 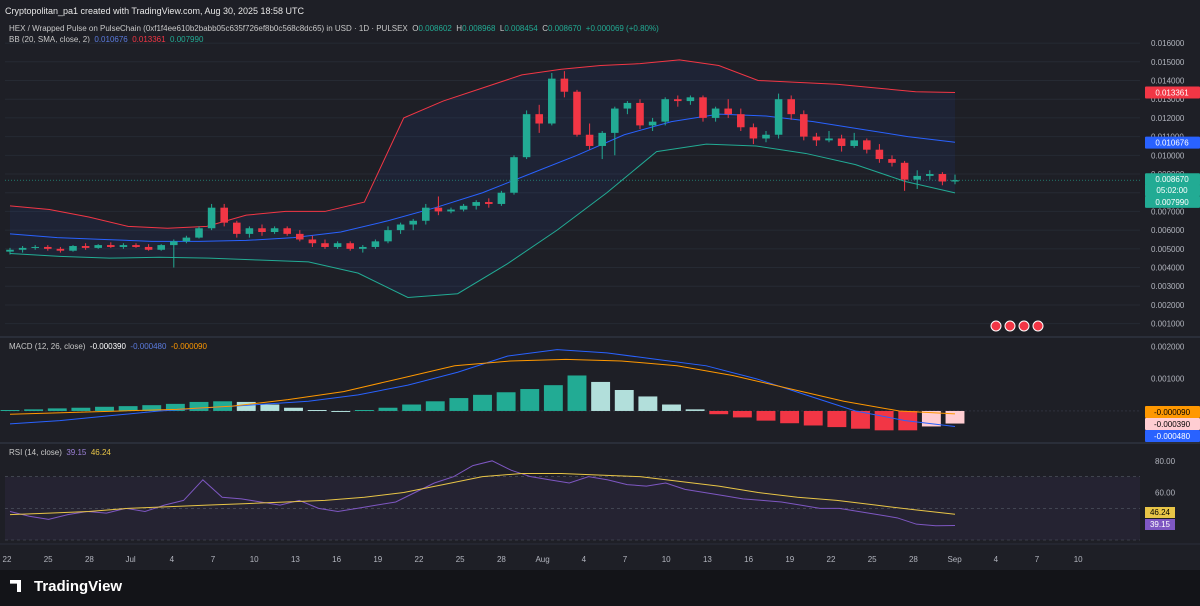 I want to click on tradingview-icon, so click(x=15, y=586).